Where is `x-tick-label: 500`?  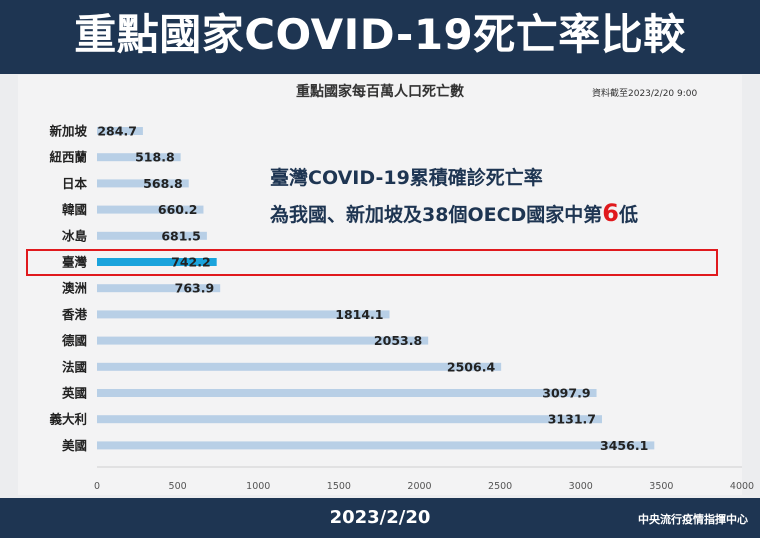
x-tick-label: 500 is located at coordinates (178, 486).